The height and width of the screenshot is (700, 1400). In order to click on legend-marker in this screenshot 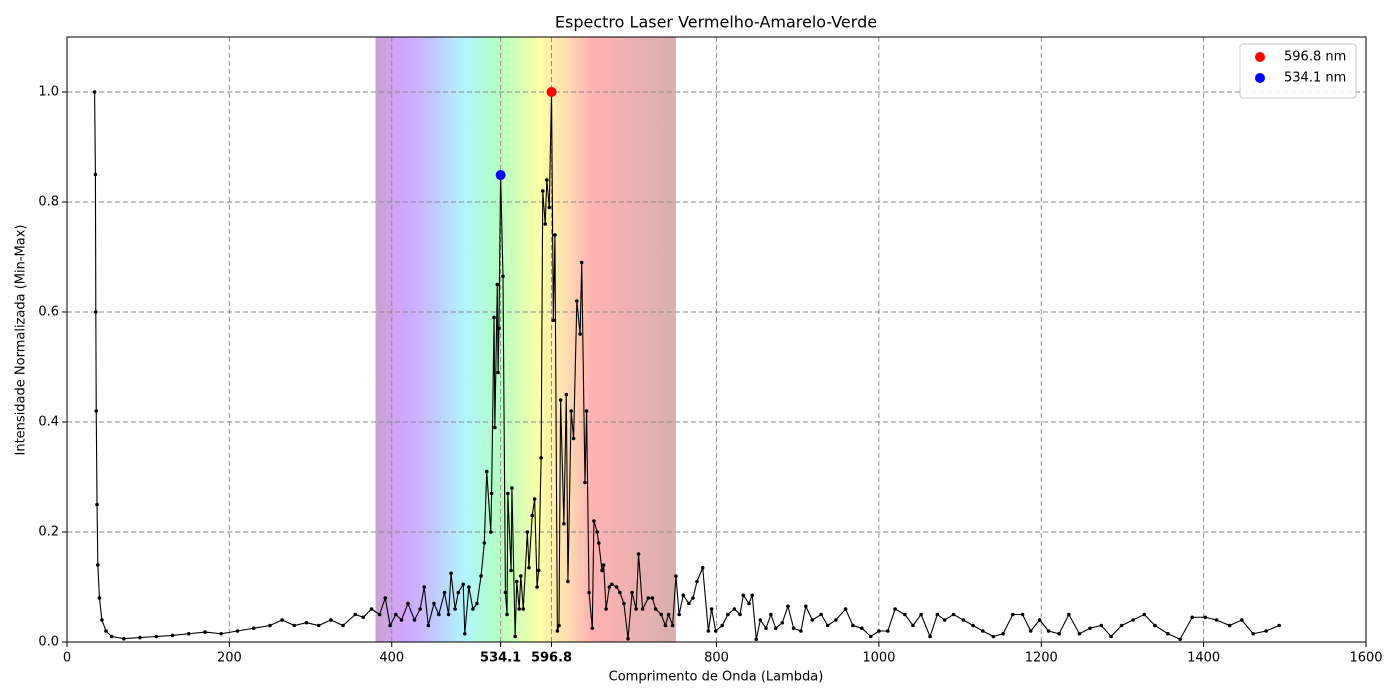, I will do `click(1260, 57)`.